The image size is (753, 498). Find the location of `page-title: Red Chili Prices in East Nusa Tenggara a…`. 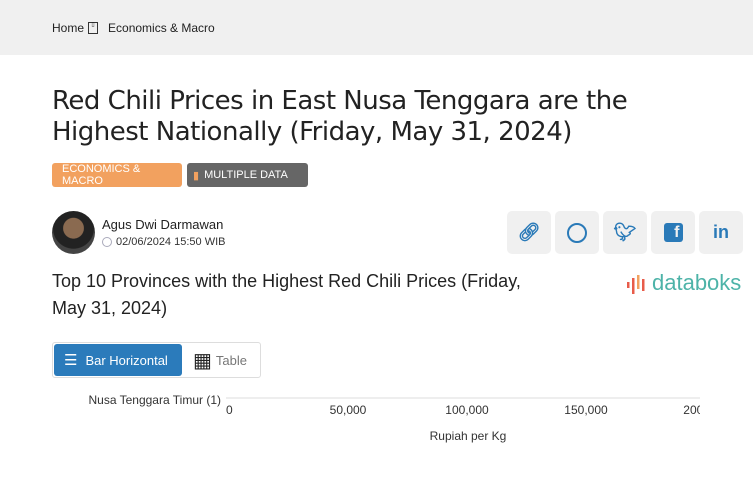

page-title: Red Chili Prices in East Nusa Tenggara a… is located at coordinates (340, 116).